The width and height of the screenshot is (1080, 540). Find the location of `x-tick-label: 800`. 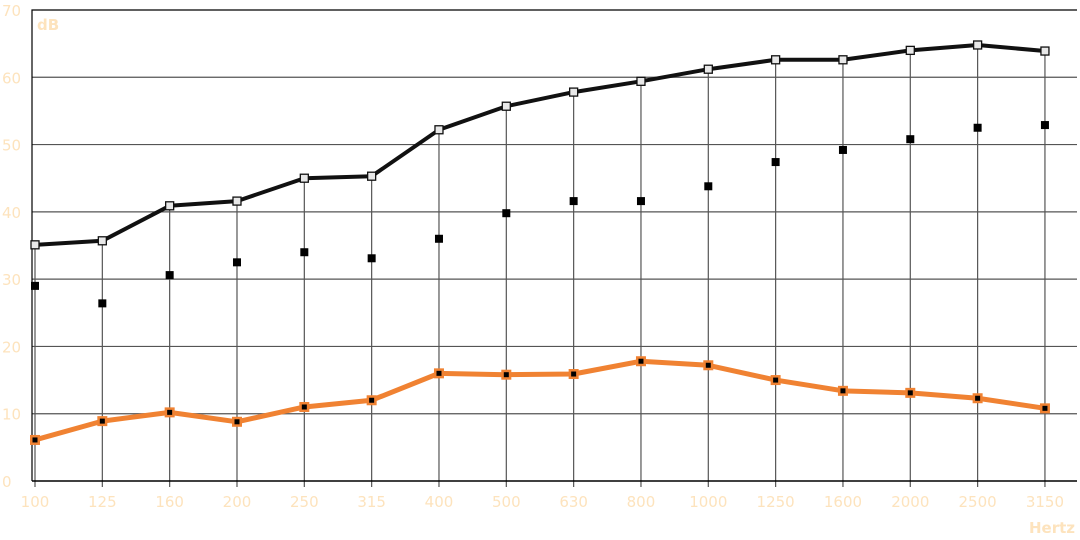

x-tick-label: 800 is located at coordinates (641, 502).